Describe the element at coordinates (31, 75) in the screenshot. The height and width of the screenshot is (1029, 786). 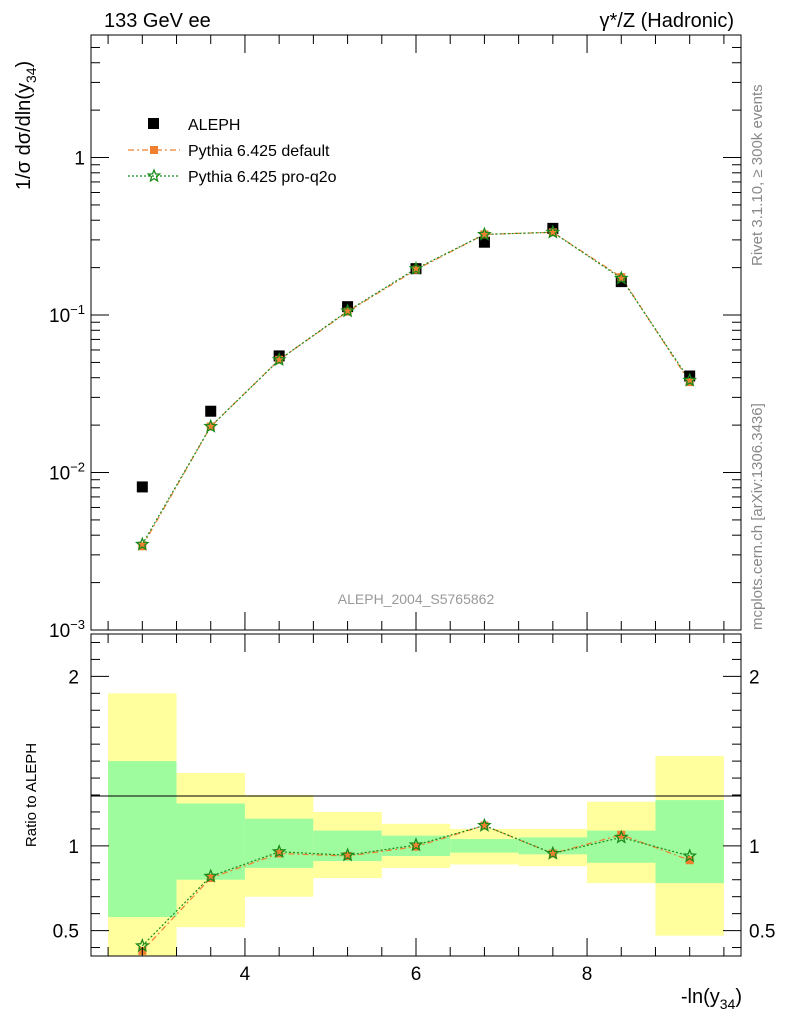
I see `main-ylabel-subscript: 34` at that location.